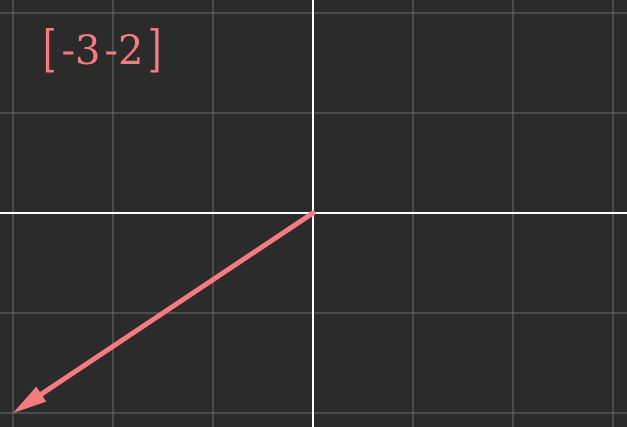 This screenshot has height=427, width=627. I want to click on vector-matrix-label: [ -3 -2 ], so click(102, 49).